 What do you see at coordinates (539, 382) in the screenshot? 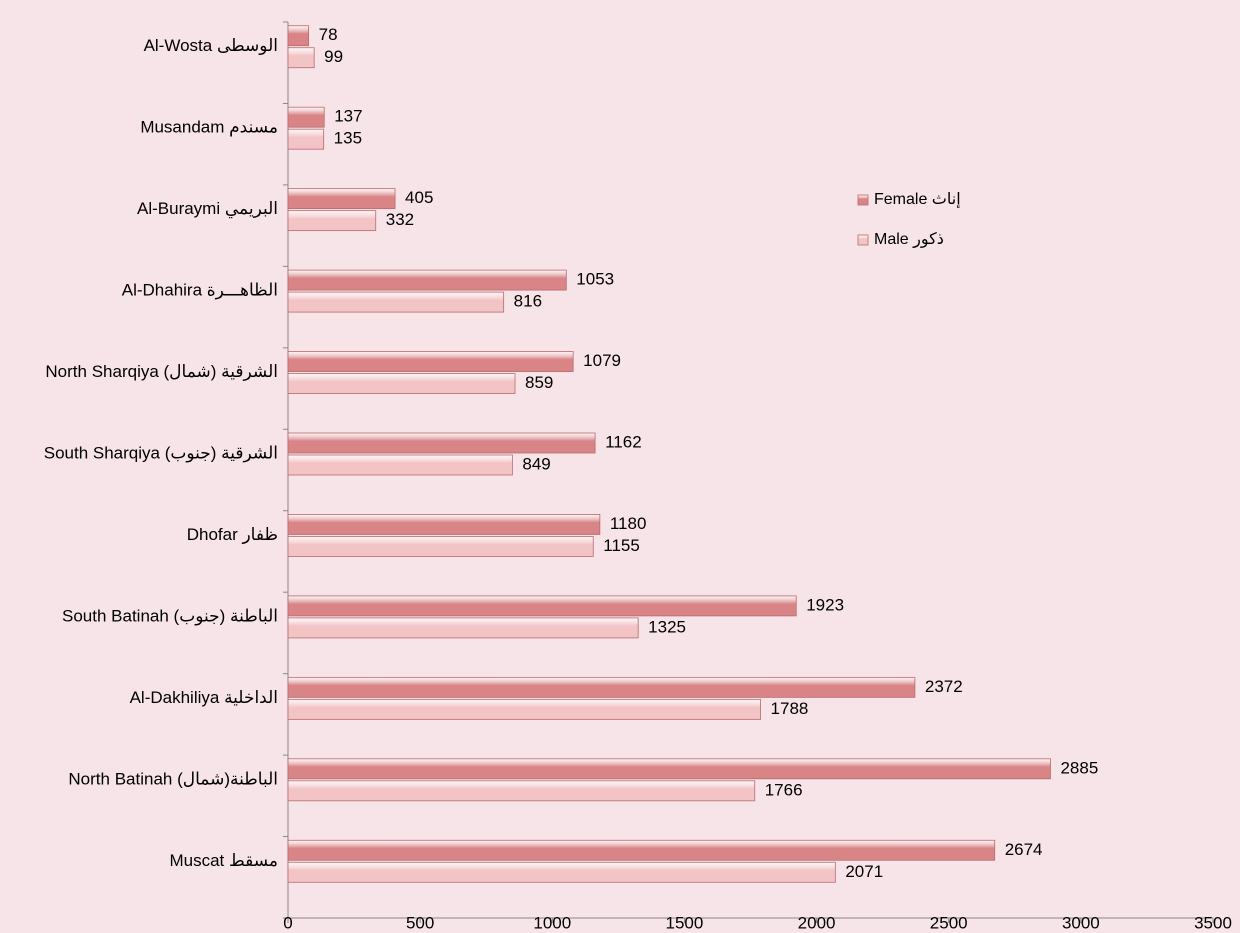
I see `data-label: 859` at bounding box center [539, 382].